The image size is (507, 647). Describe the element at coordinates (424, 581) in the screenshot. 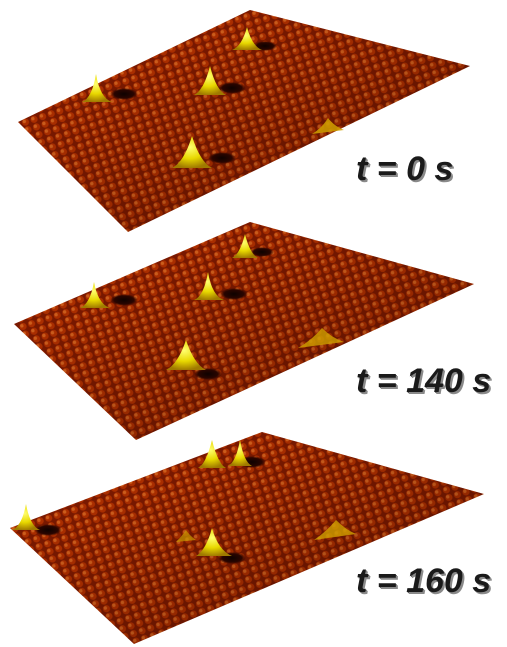

I see `time-label: t = 160 s` at that location.